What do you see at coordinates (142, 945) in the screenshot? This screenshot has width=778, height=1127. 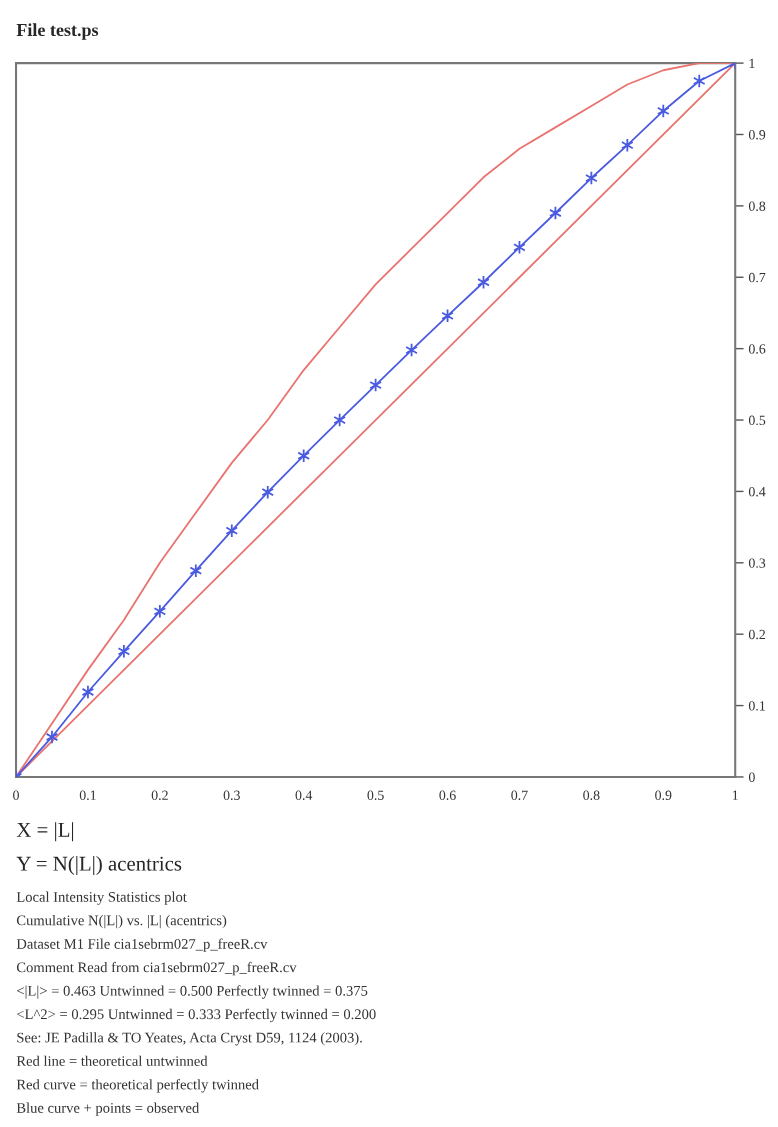 I see `text: Dataset M1 File cia1sebrm027_p_freeR.cv` at bounding box center [142, 945].